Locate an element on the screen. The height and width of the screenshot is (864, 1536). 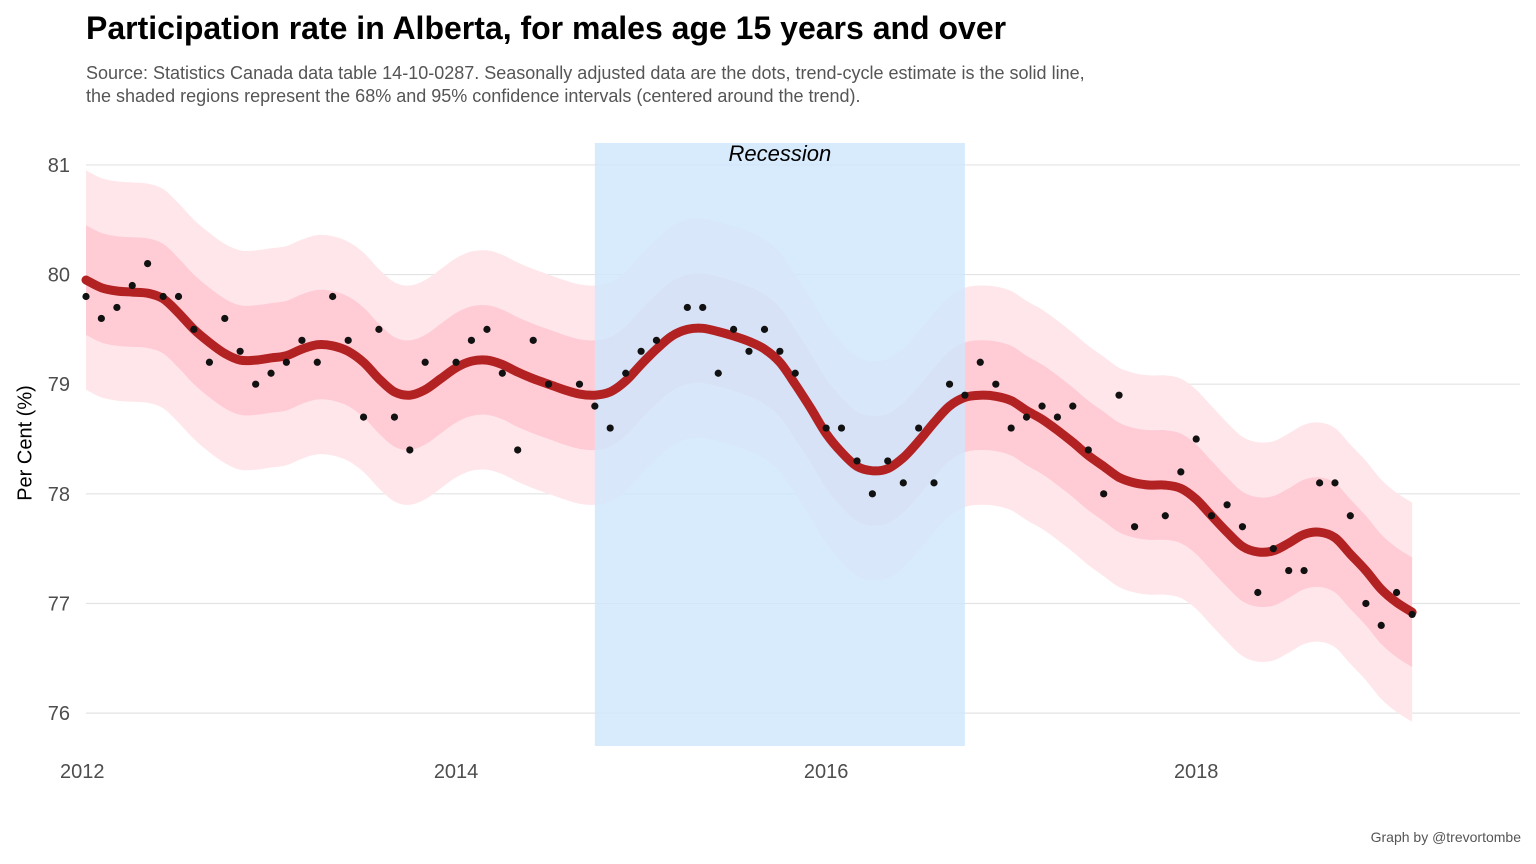
x-tick-label: 2012 is located at coordinates (82, 772).